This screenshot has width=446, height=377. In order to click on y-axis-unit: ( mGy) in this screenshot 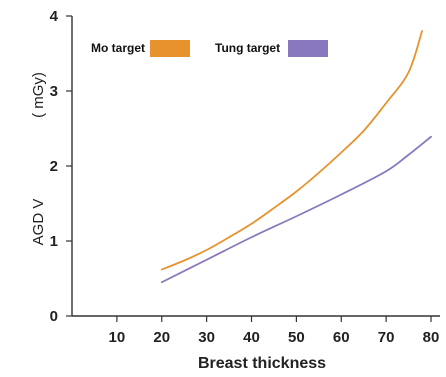, I will do `click(38, 95)`.